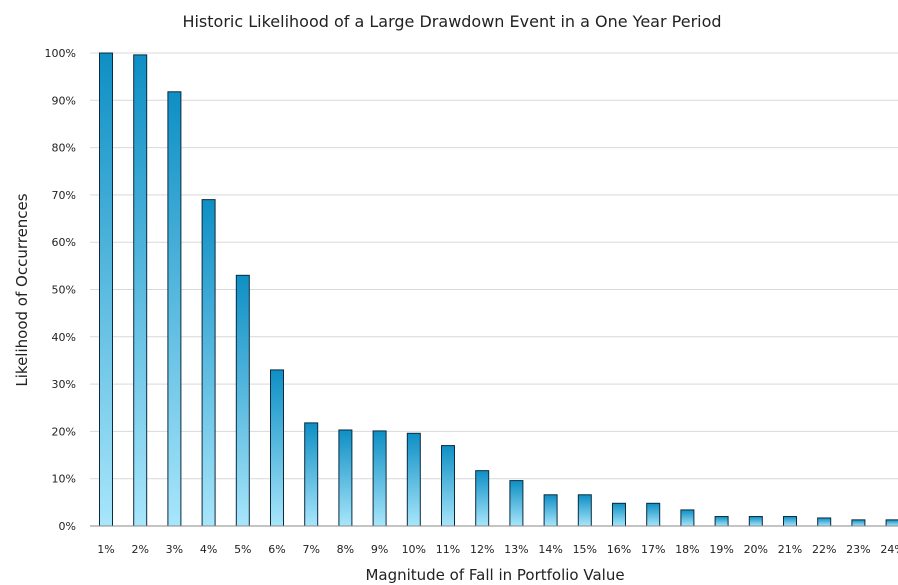 The image size is (898, 585). Describe the element at coordinates (174, 549) in the screenshot. I see `x-tick-label: 3%` at that location.